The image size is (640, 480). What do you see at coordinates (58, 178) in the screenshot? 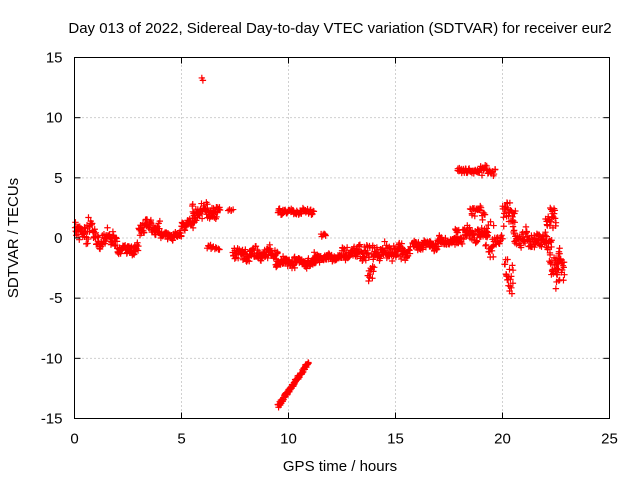
I see `y-tick-label: 5` at bounding box center [58, 178].